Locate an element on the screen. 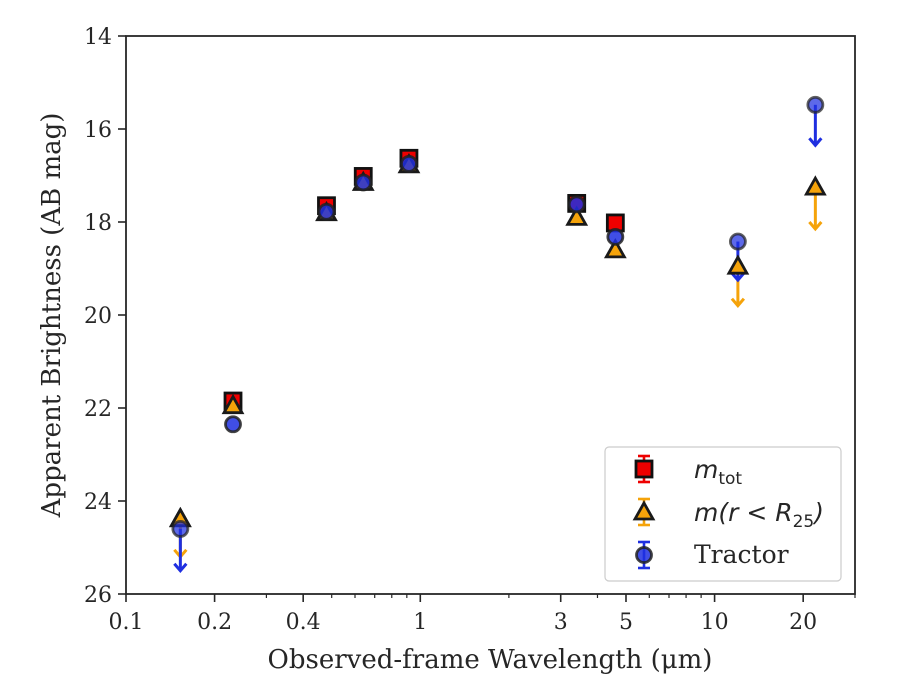 This screenshot has height=700, width=900. y-axis-ticks: 14 16 18 20 22 24 26 is located at coordinates (105, 316).